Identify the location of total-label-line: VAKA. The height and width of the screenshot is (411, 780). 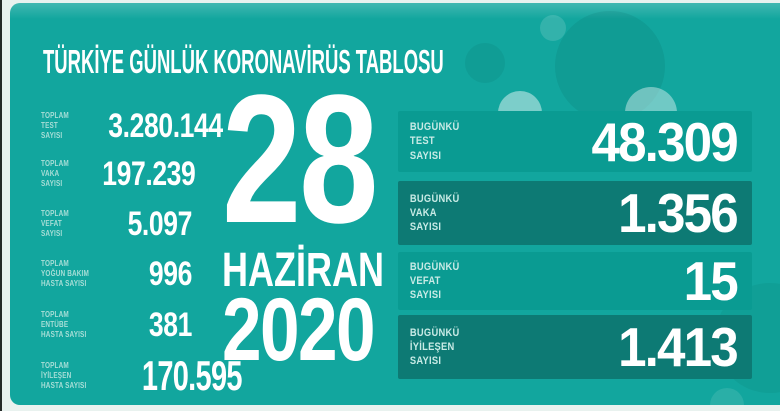
(50, 173).